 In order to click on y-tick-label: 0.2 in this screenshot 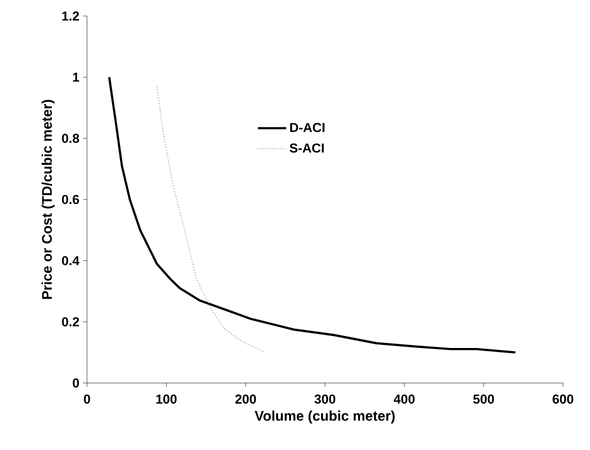, I will do `click(70, 321)`.